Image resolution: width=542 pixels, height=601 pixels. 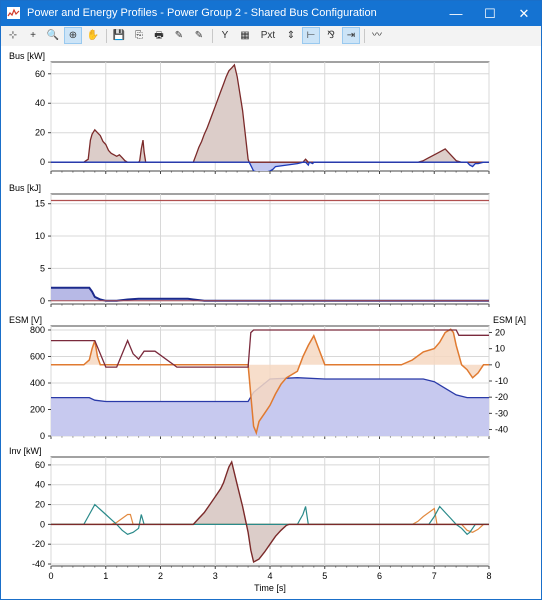 I want to click on legend-button: ⅋, so click(x=331, y=35).